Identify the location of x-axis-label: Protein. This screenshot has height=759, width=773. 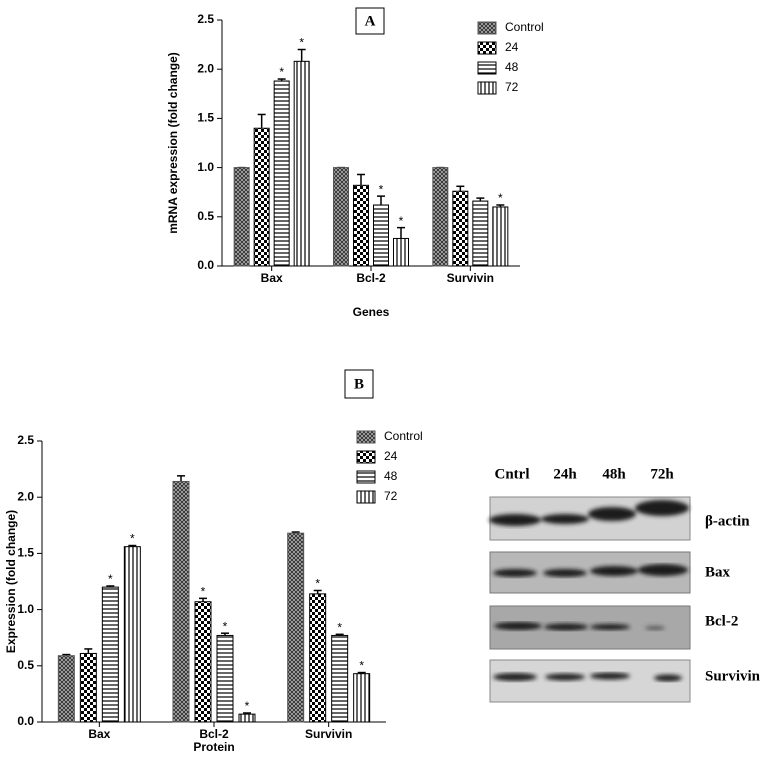
(213, 747).